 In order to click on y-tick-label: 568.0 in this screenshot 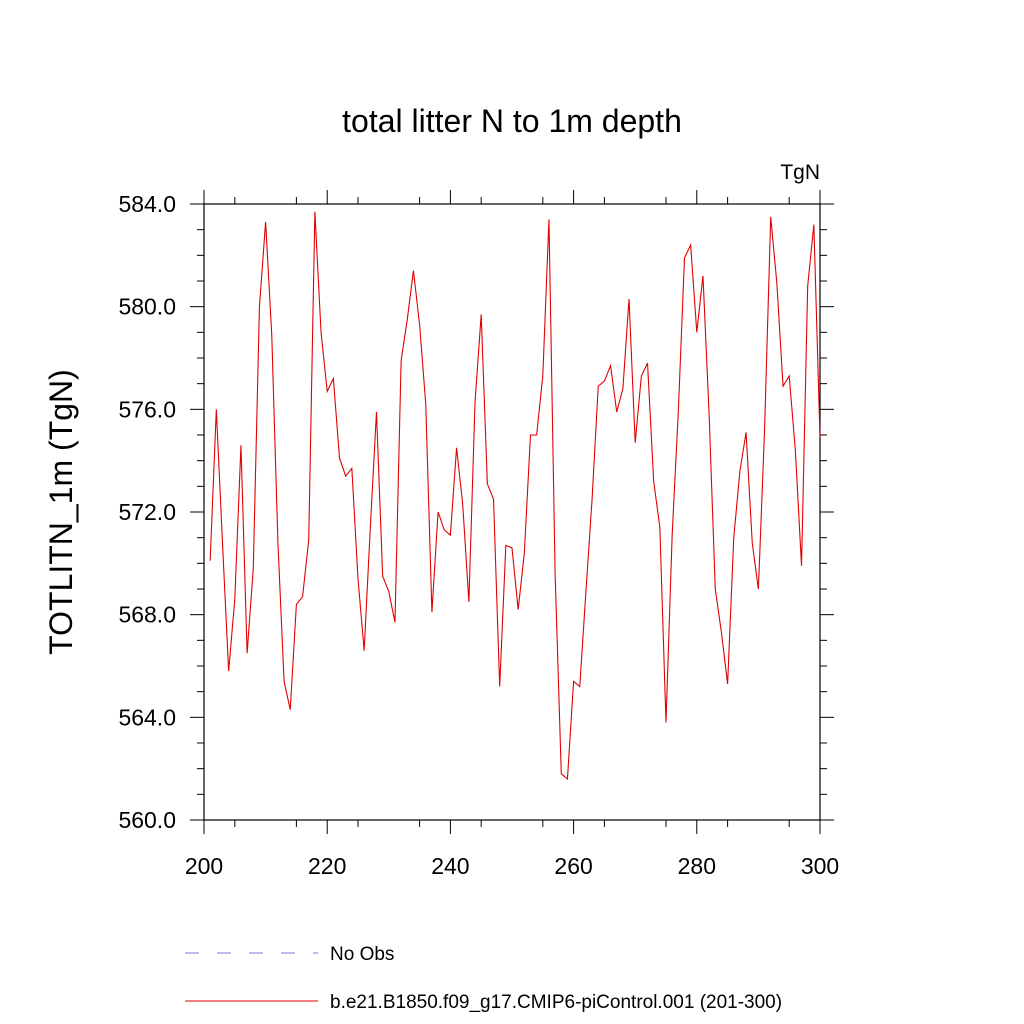, I will do `click(147, 615)`.